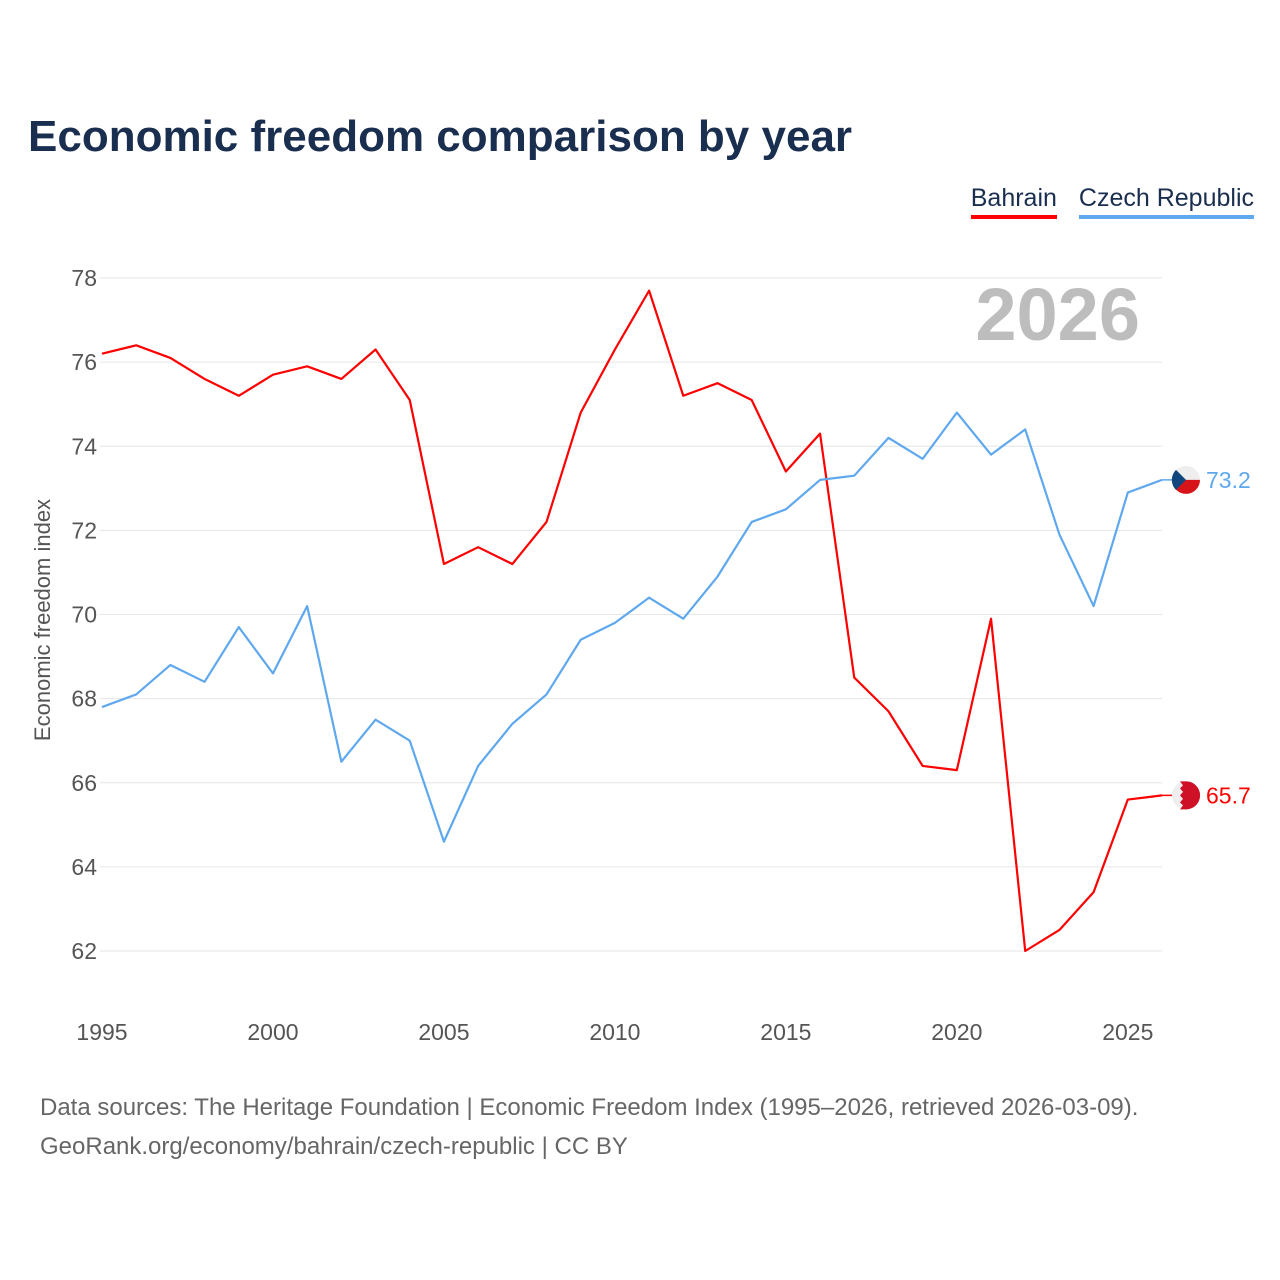 The image size is (1280, 1280). I want to click on x-tick-label: 2025, so click(1127, 1032).